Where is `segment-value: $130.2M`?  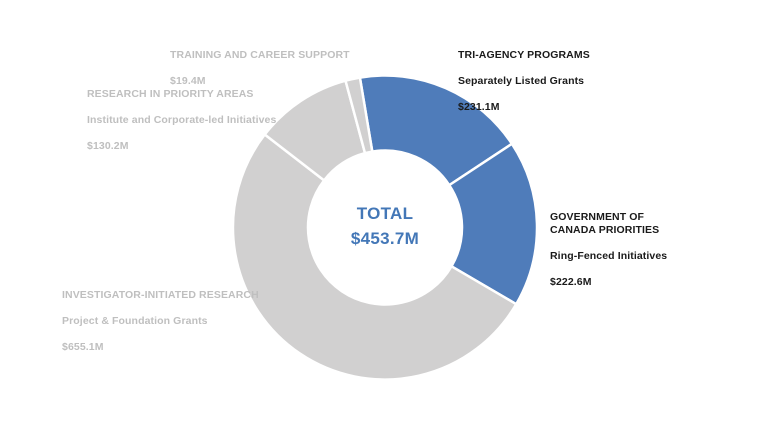 segment-value: $130.2M is located at coordinates (108, 146).